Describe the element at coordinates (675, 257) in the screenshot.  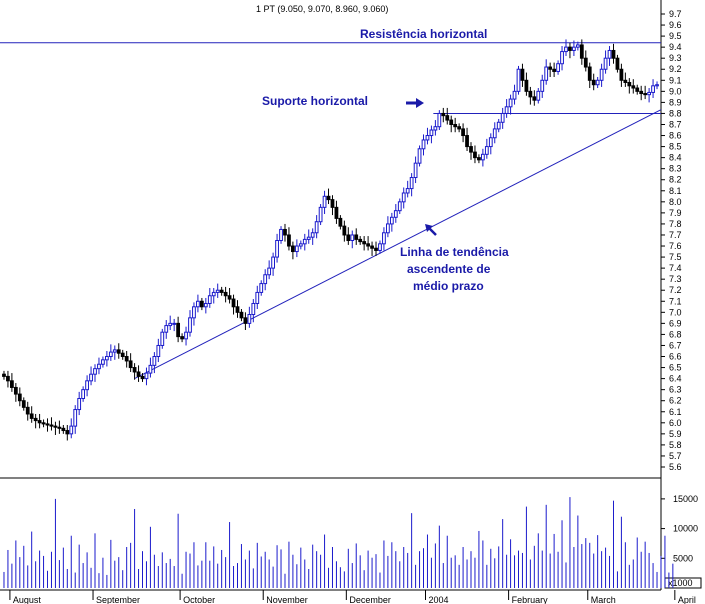
I see `price-tick-label: 7.5` at that location.